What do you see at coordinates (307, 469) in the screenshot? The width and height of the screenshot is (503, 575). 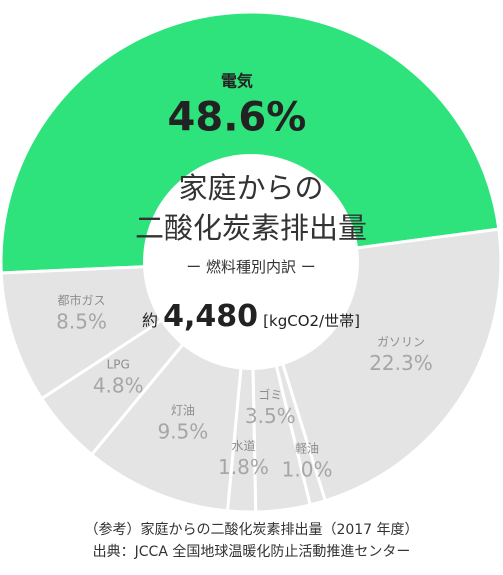 I see `slice-value-2: 1.0%` at bounding box center [307, 469].